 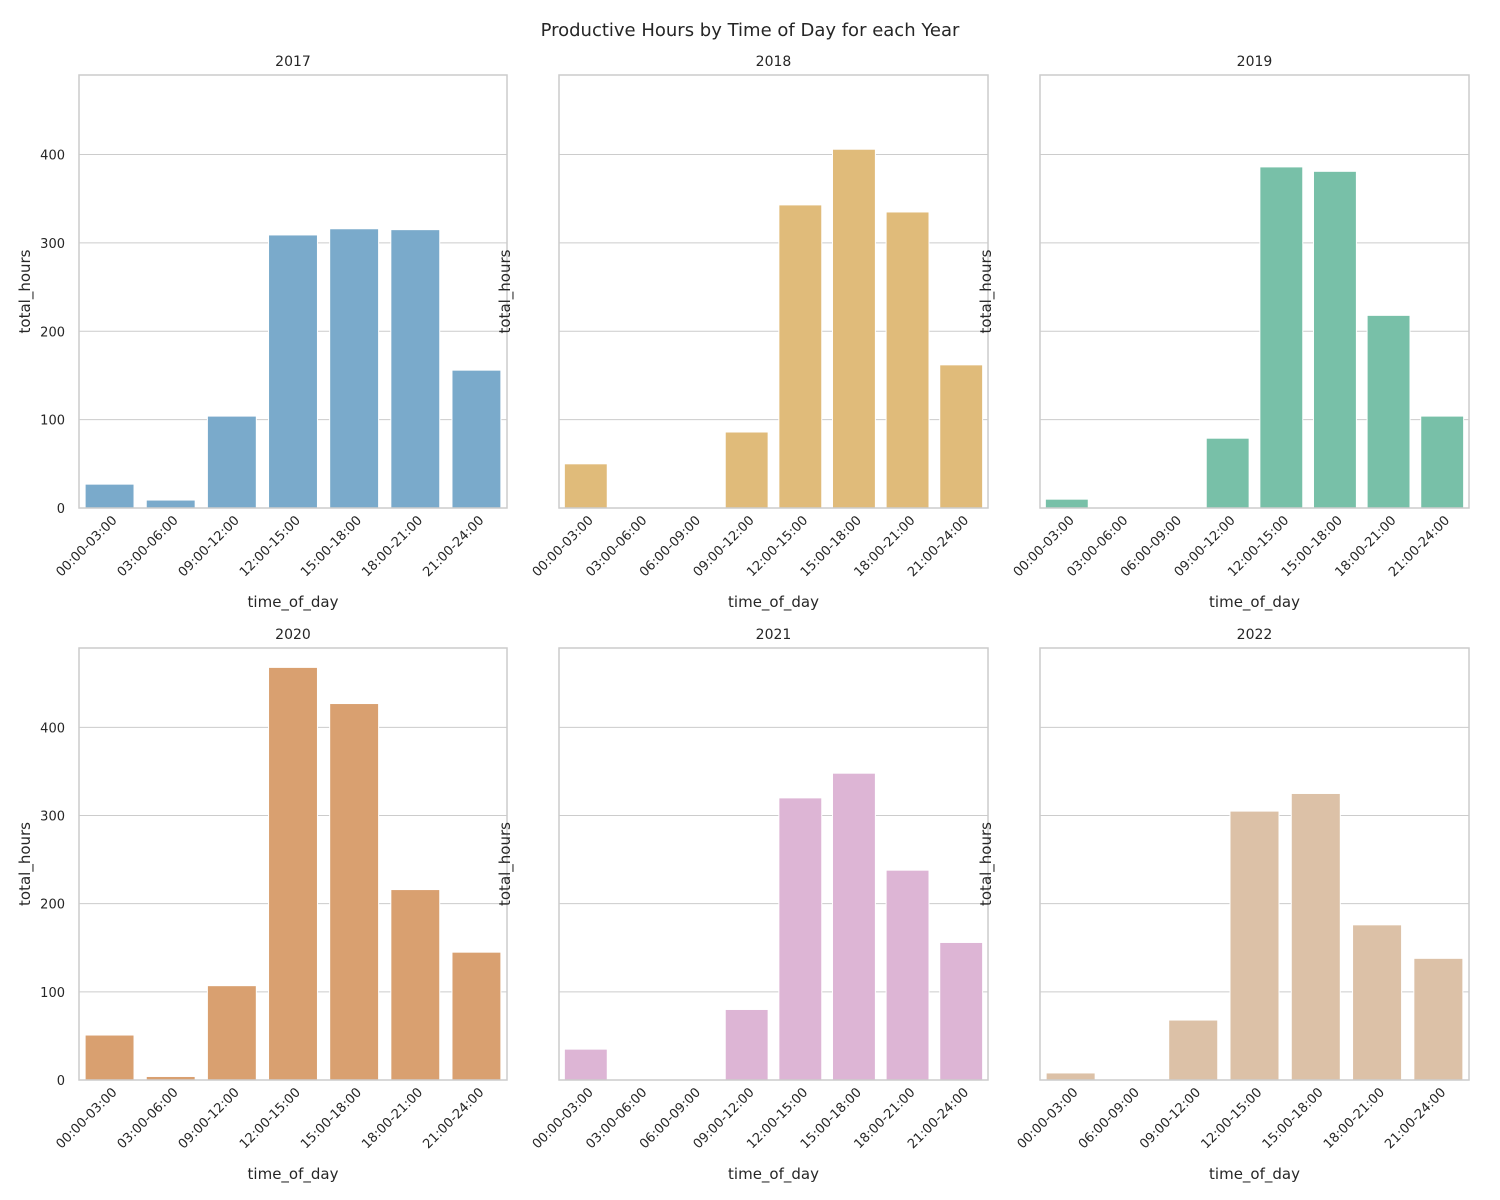 I want to click on subplot-title: 2017, so click(x=293, y=62).